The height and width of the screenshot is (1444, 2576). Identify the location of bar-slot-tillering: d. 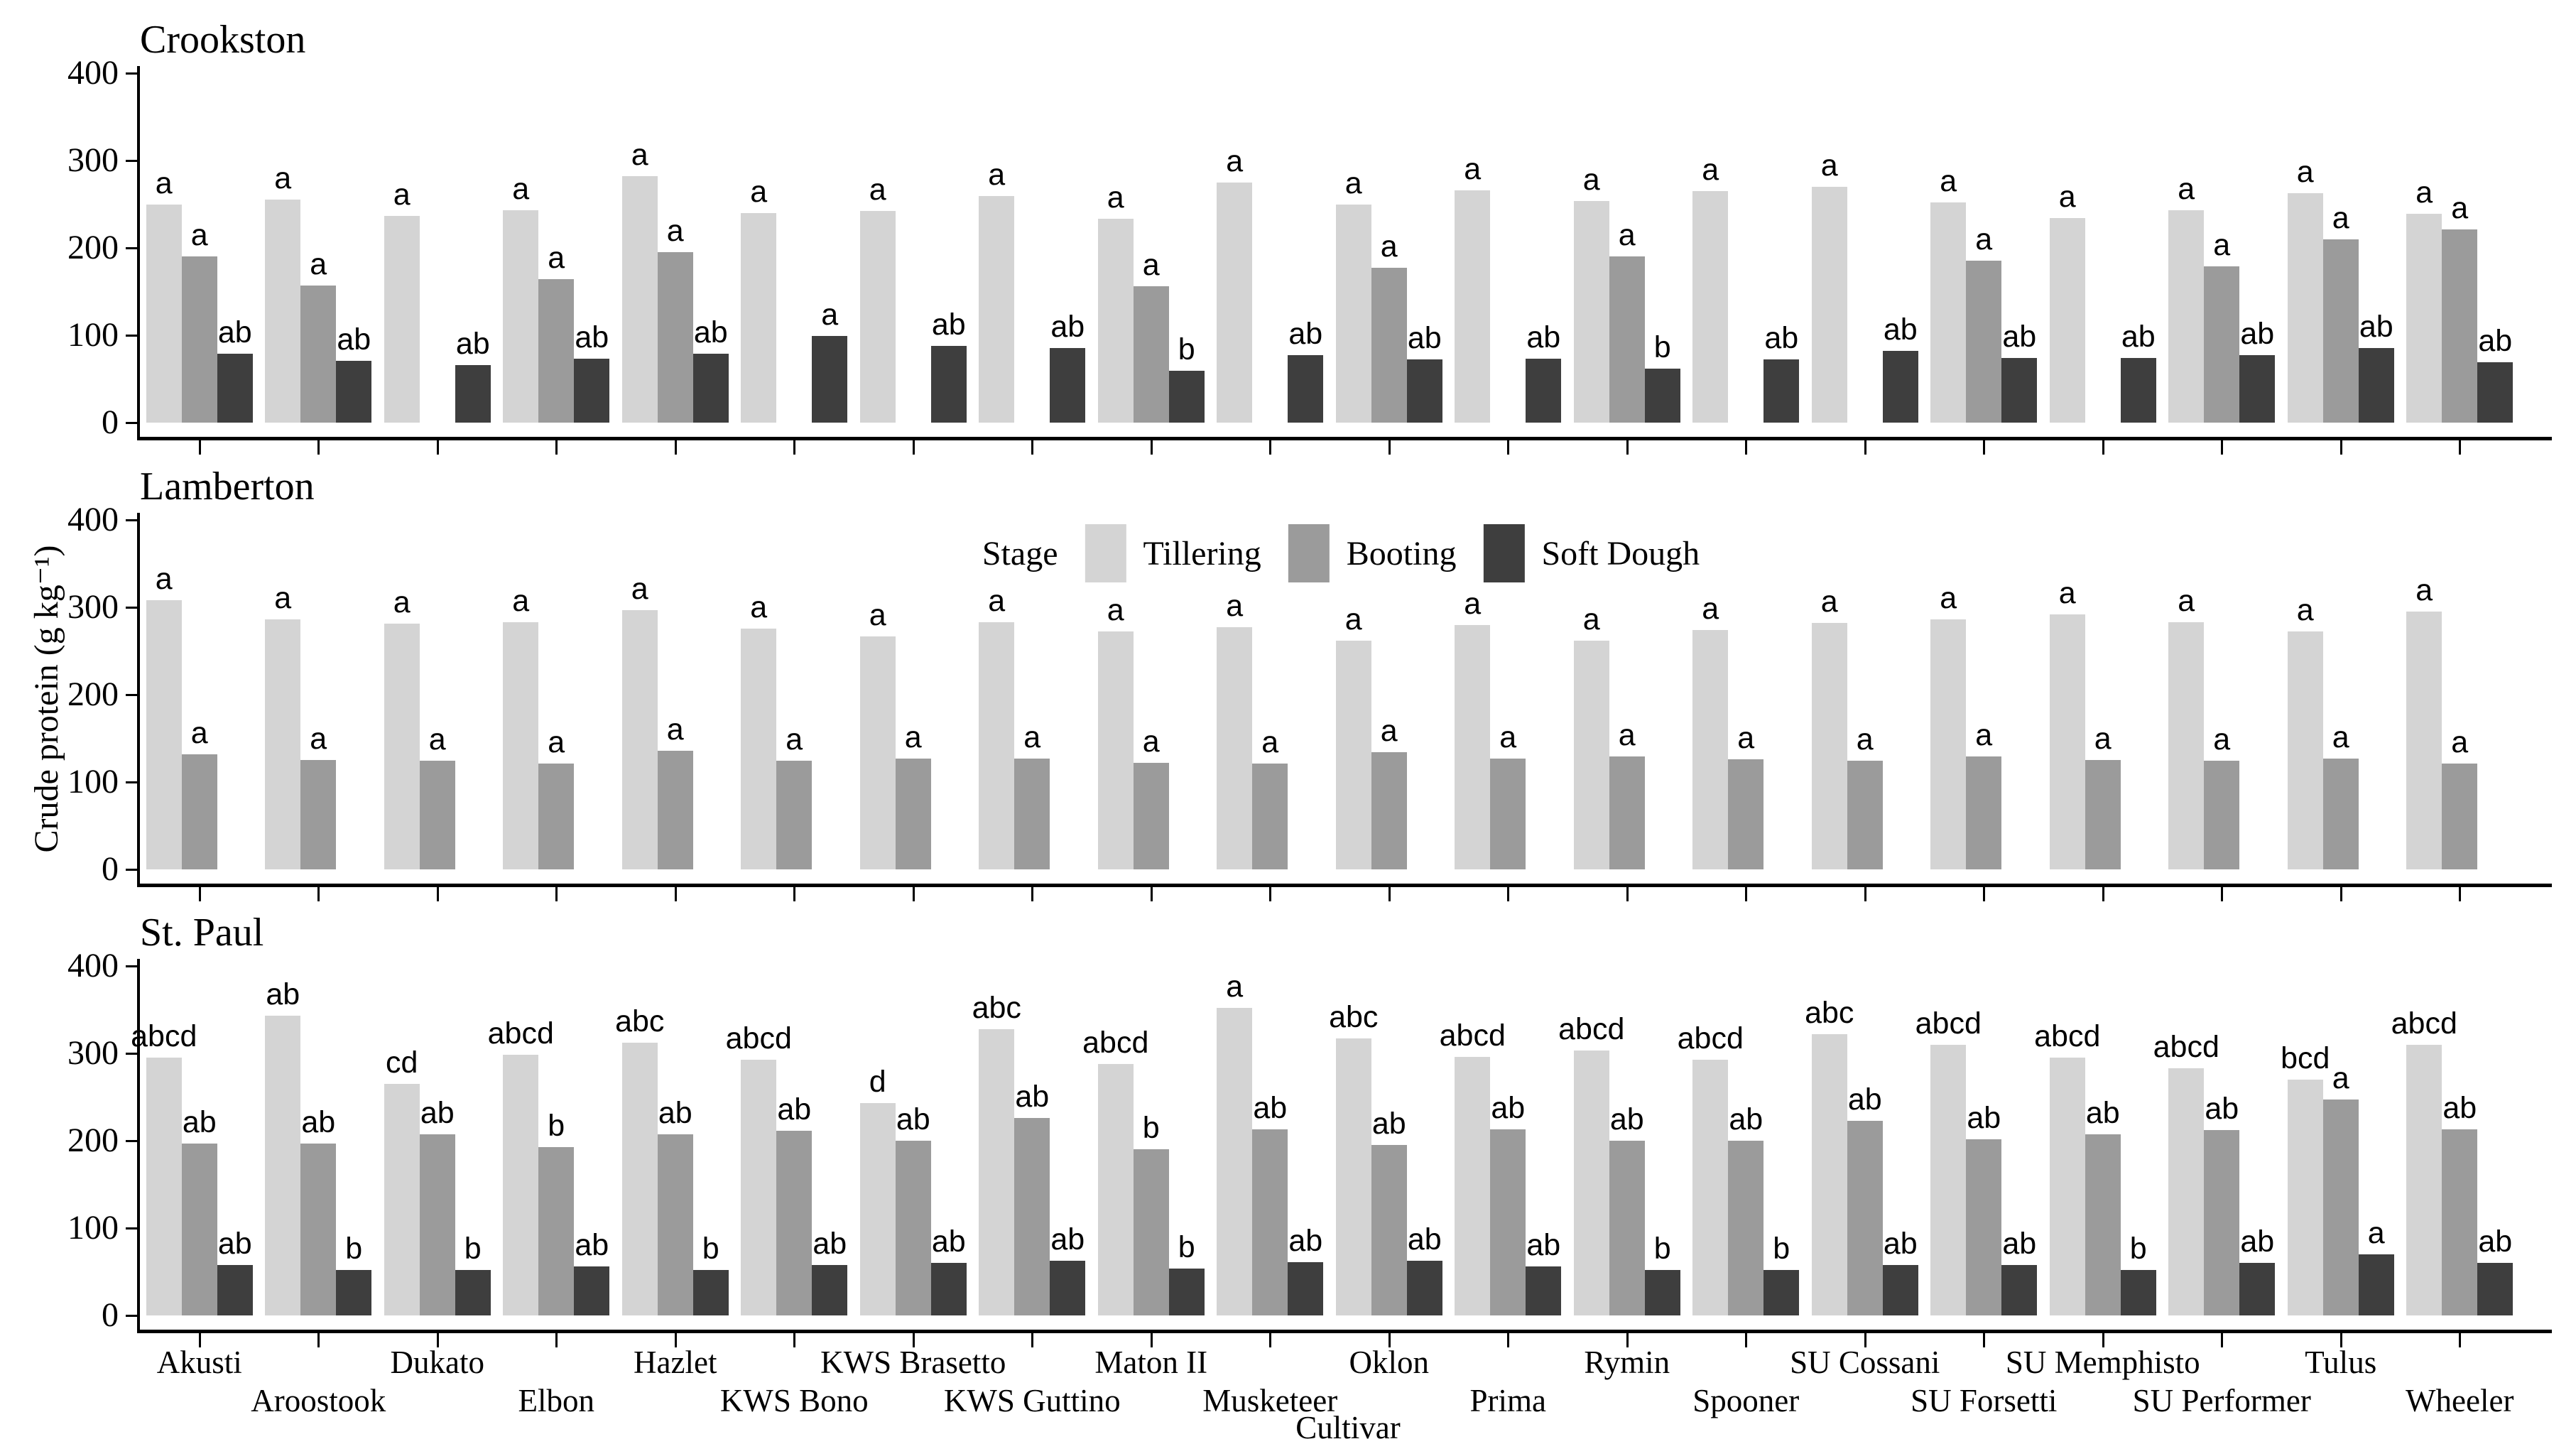
(878, 1140).